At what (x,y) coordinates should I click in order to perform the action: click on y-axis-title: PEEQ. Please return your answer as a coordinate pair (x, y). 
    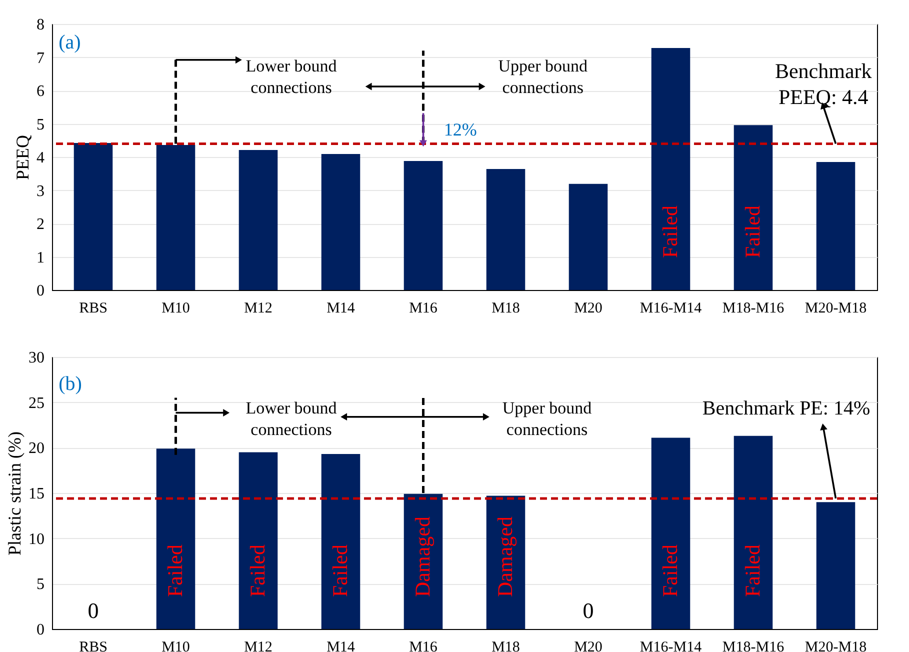
    Looking at the image, I should click on (22, 157).